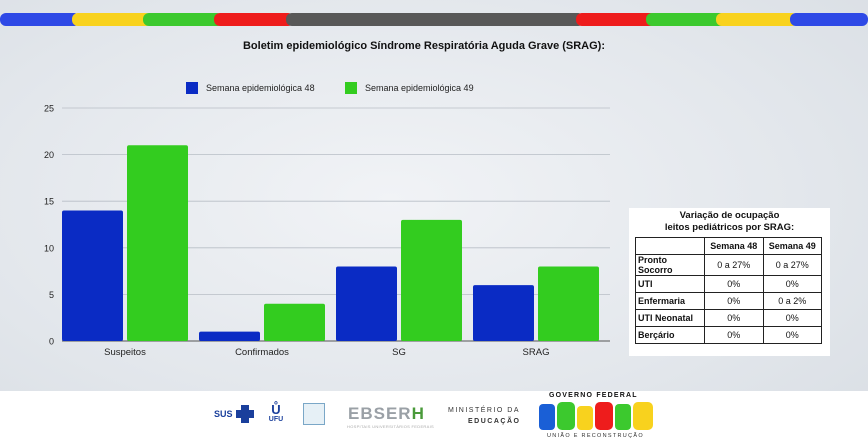 The image size is (868, 443). I want to click on mec-line2: EDUCAÇÃO, so click(494, 421).